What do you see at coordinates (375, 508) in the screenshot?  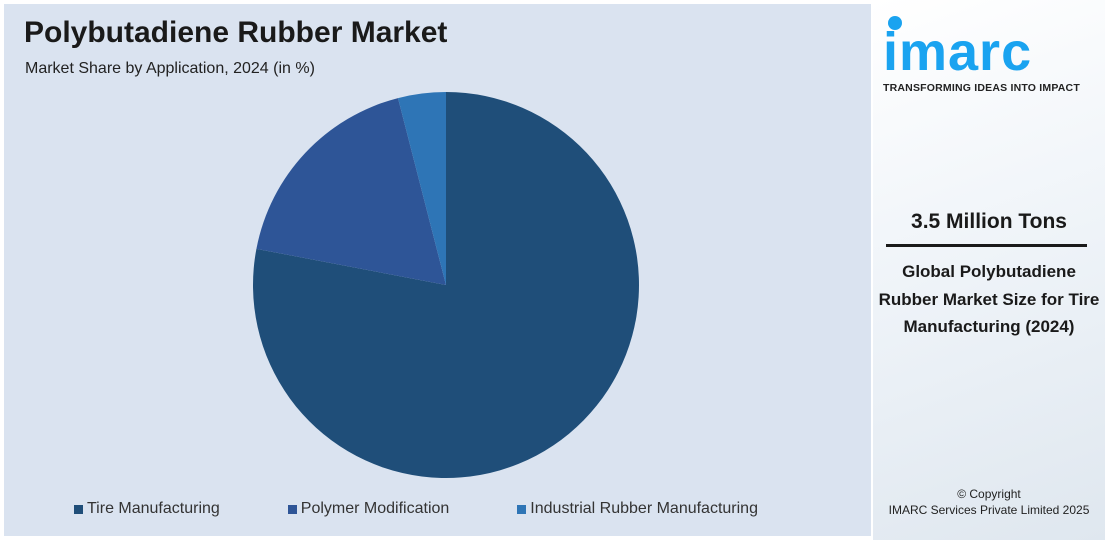 I see `legend-label: Polymer Modification` at bounding box center [375, 508].